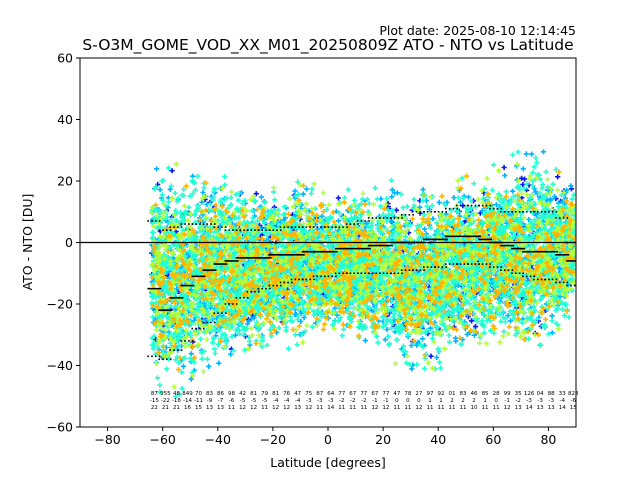  What do you see at coordinates (418, 394) in the screenshot?
I see `bin-annotation: 27` at bounding box center [418, 394].